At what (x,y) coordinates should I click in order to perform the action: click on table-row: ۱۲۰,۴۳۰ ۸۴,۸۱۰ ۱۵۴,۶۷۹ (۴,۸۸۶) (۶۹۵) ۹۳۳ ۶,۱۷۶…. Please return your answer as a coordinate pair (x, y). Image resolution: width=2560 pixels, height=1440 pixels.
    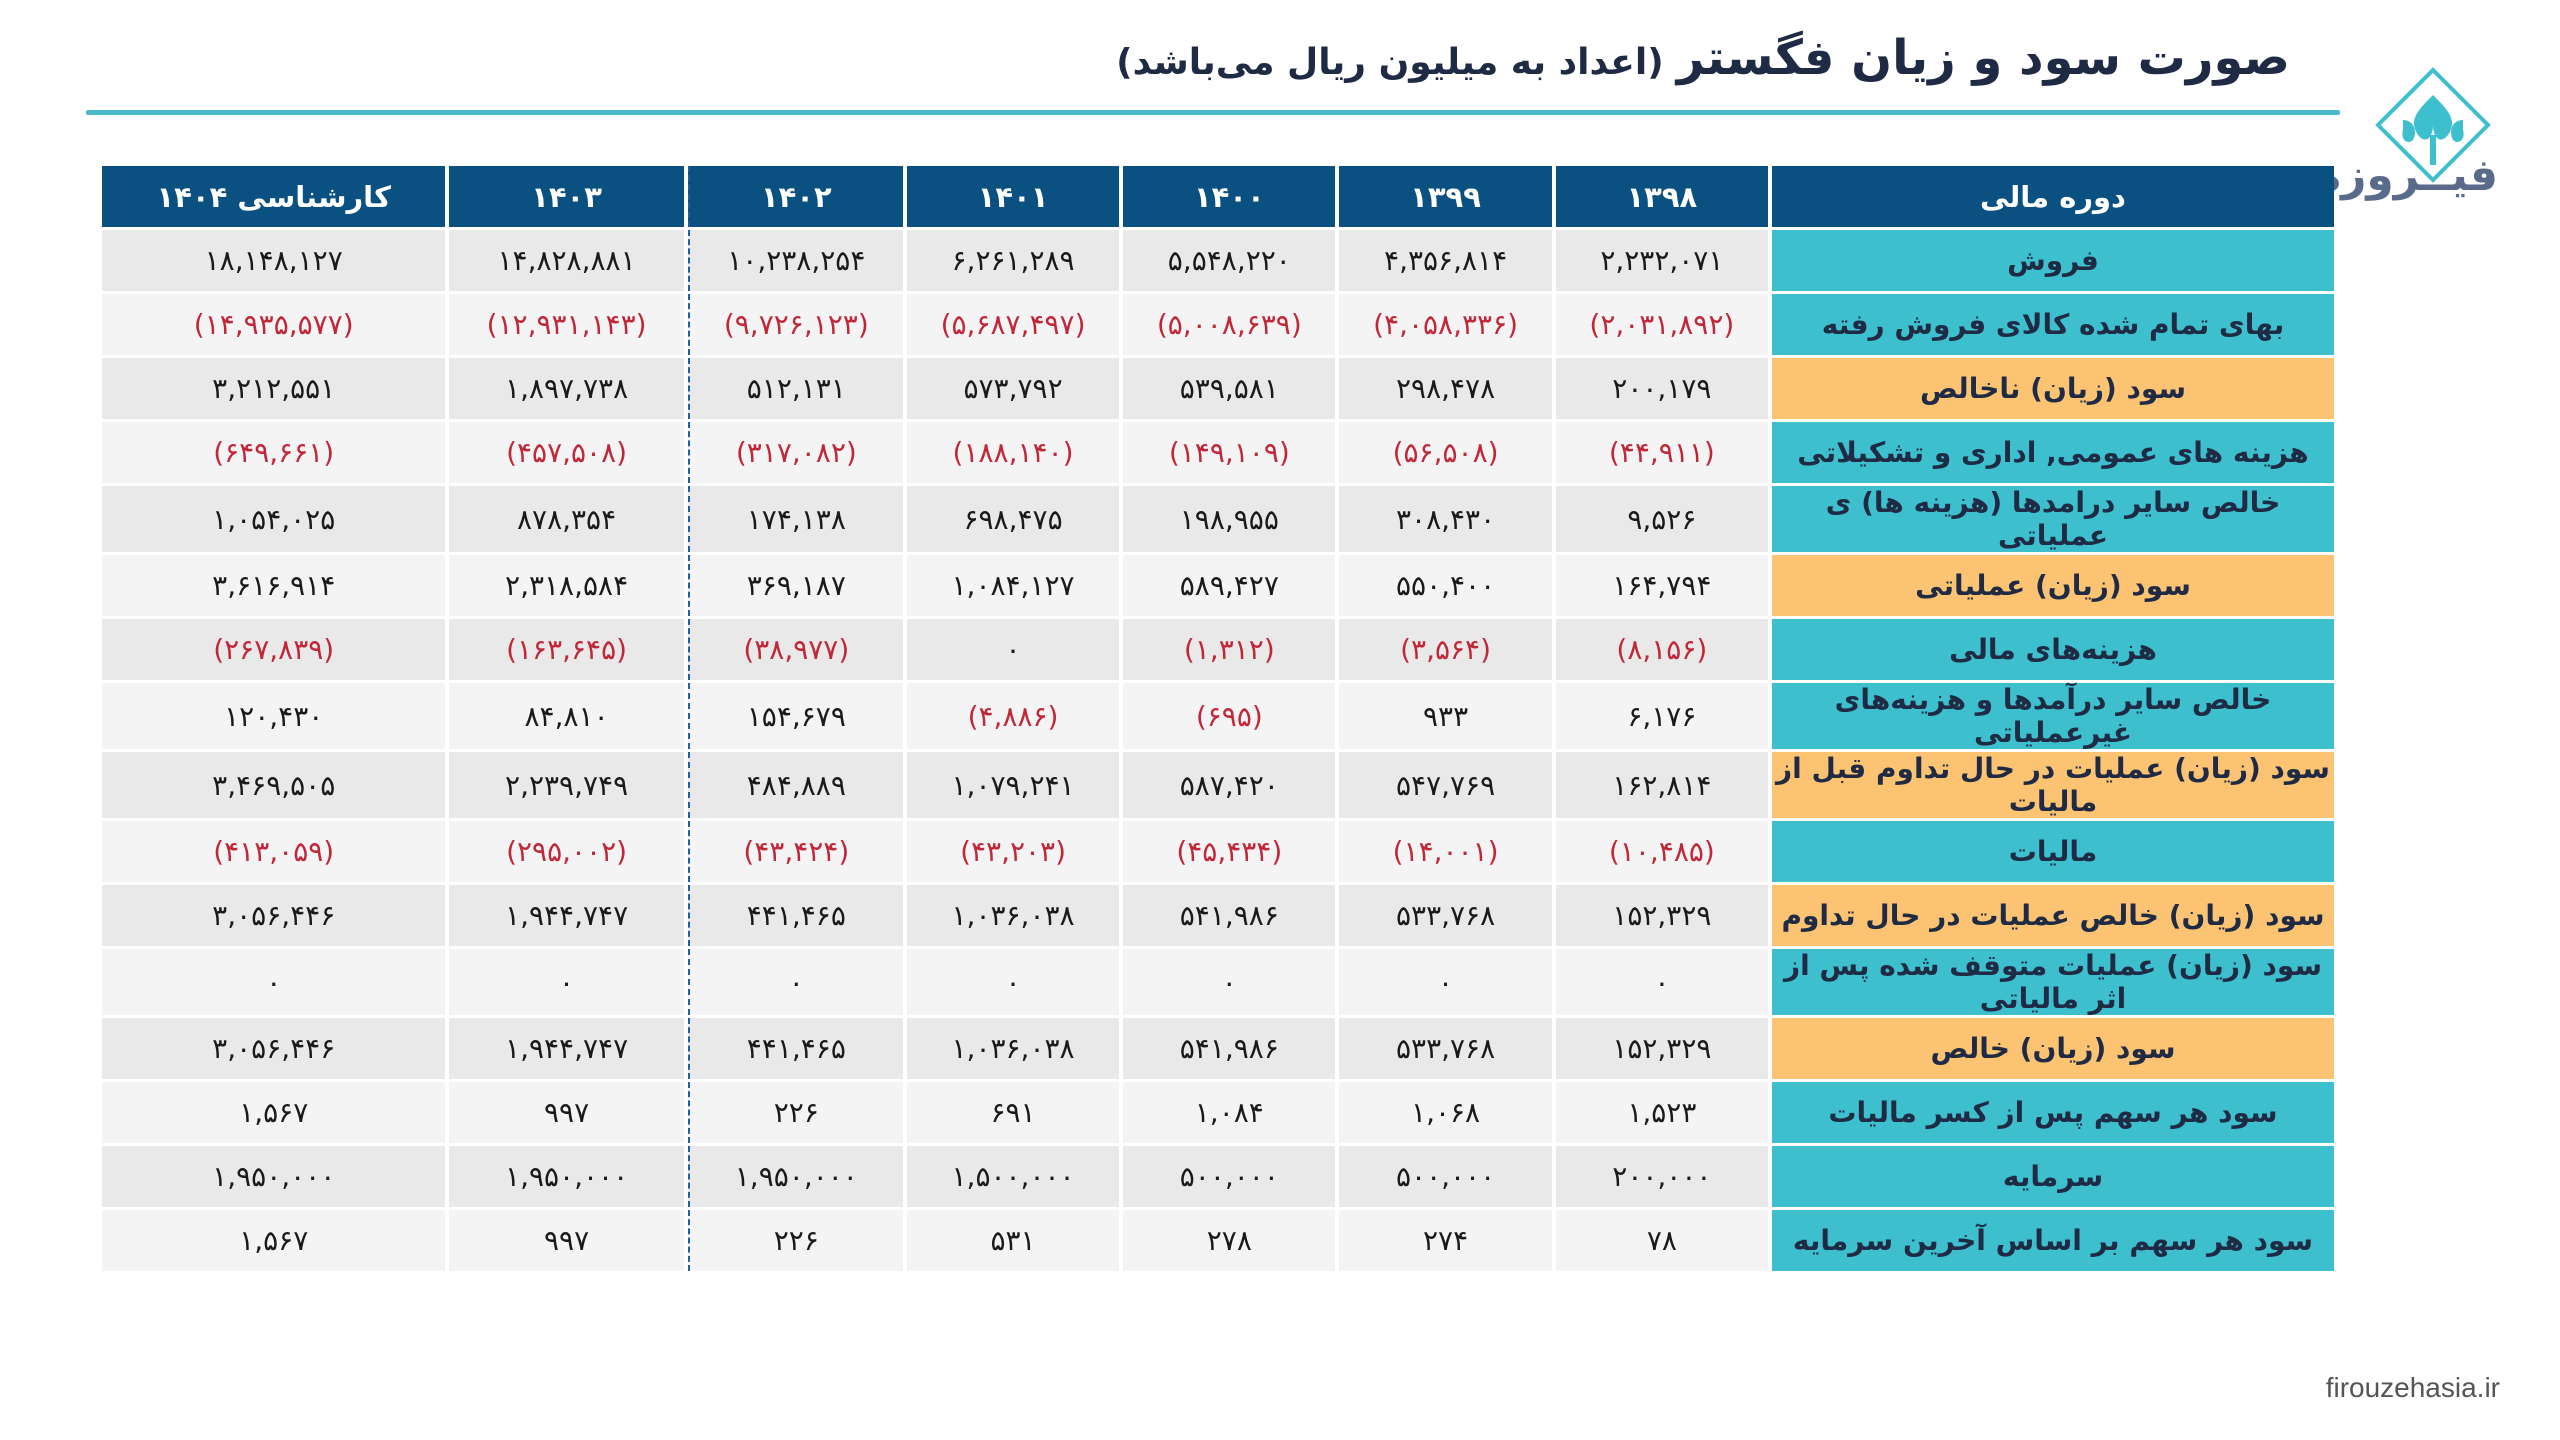
    Looking at the image, I should click on (1218, 716).